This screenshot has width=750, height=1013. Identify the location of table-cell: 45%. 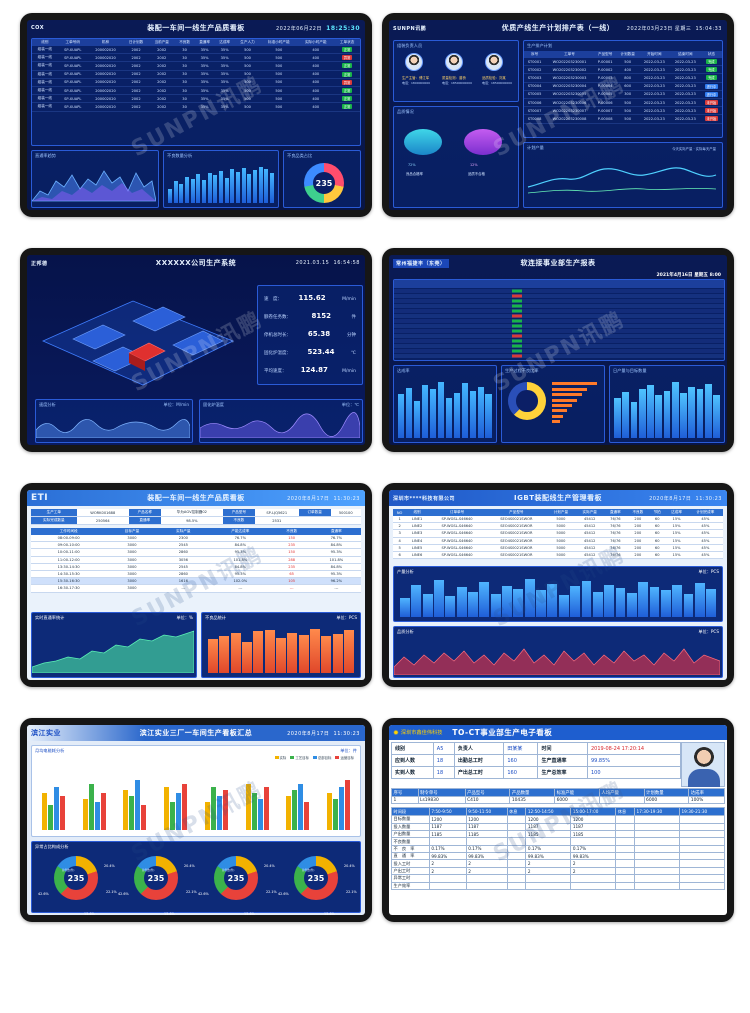
(705, 533).